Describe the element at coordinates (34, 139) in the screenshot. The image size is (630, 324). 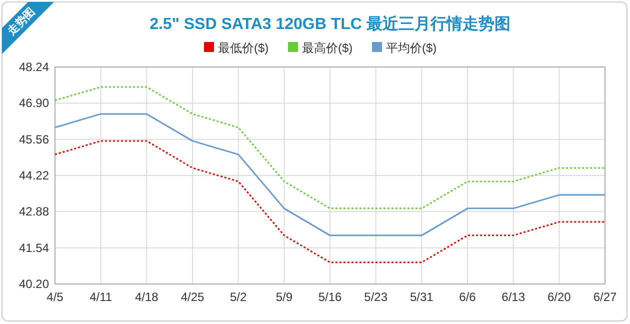
I see `y-tick-label: 45.56` at that location.